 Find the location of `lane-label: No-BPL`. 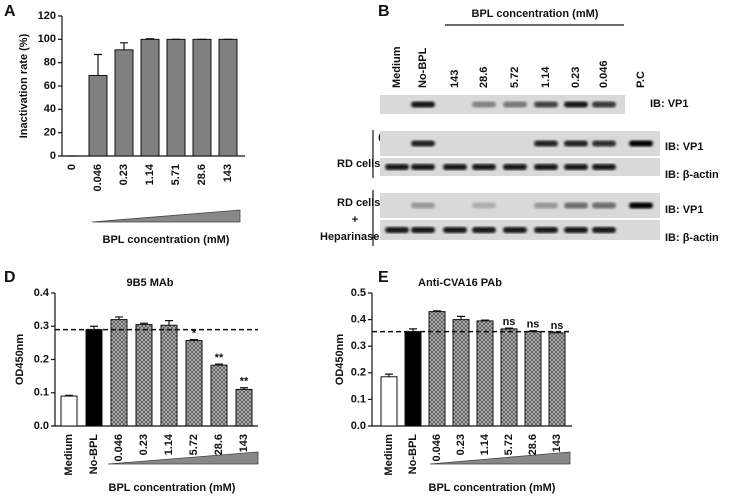

lane-label: No-BPL is located at coordinates (423, 67).